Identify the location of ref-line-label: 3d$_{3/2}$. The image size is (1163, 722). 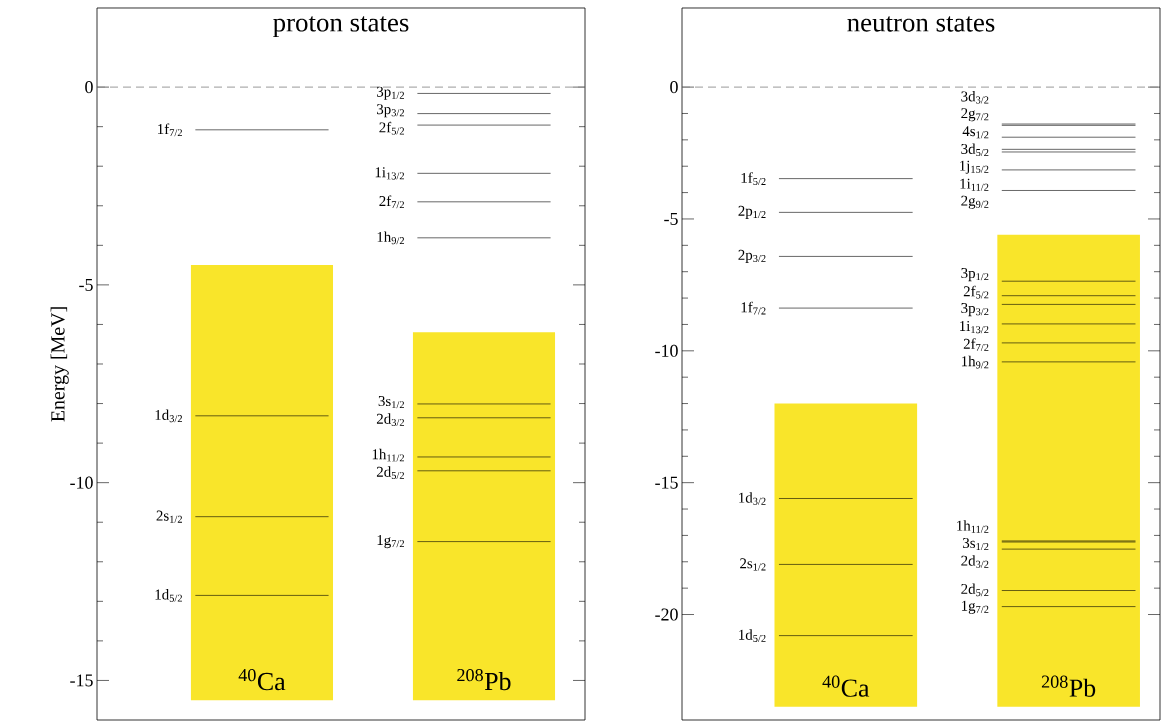
(975, 97).